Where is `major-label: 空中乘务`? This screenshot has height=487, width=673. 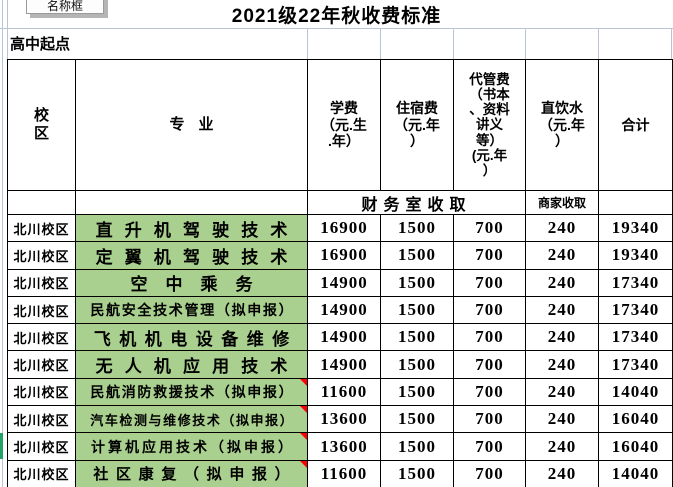
major-label: 空中乘务 is located at coordinates (200, 285).